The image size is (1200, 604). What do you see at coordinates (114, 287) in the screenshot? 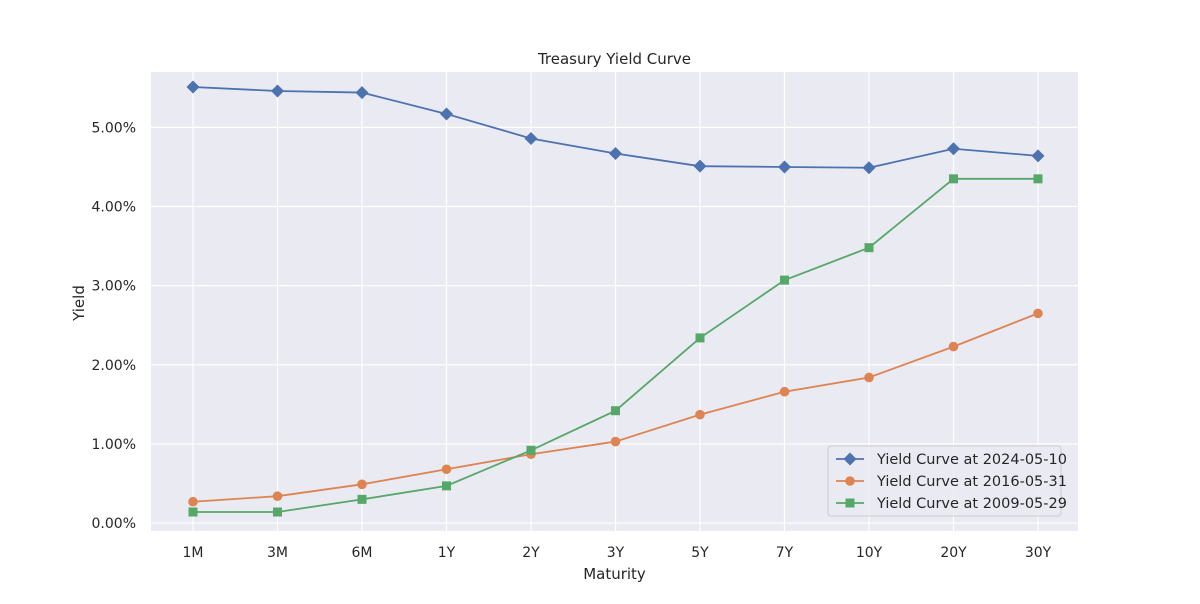
I see `y-tick-label: 3.00%` at bounding box center [114, 287].